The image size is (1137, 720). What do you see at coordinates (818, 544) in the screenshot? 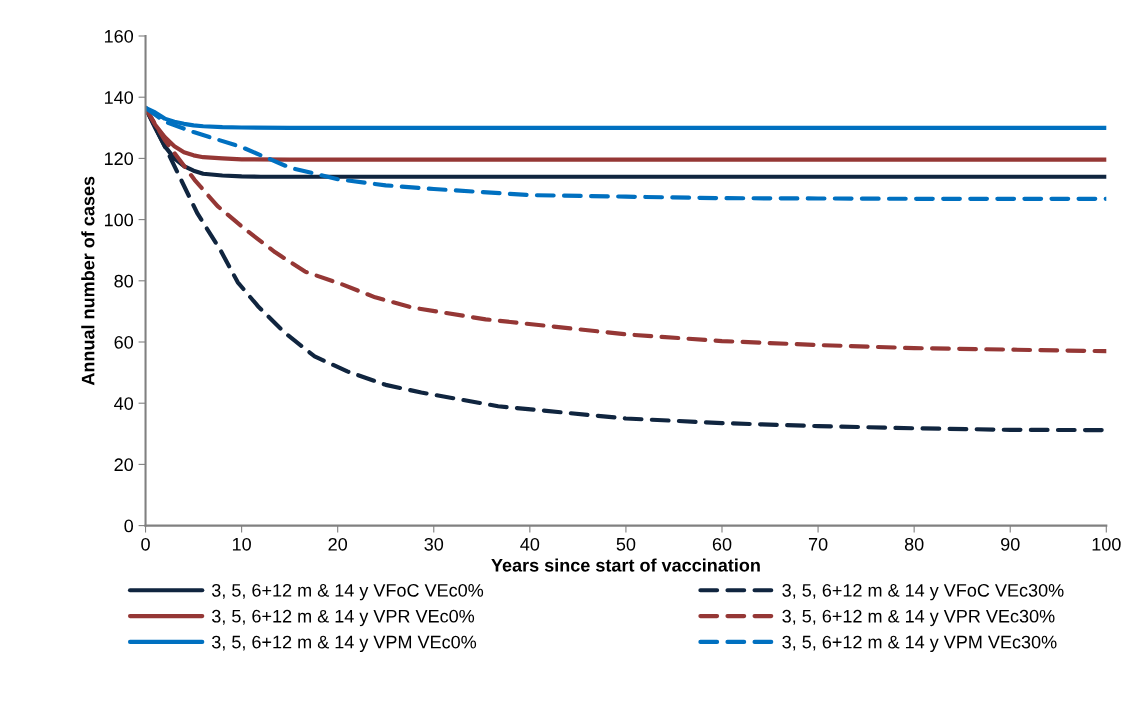
I see `x-tick-label: 70` at bounding box center [818, 544].